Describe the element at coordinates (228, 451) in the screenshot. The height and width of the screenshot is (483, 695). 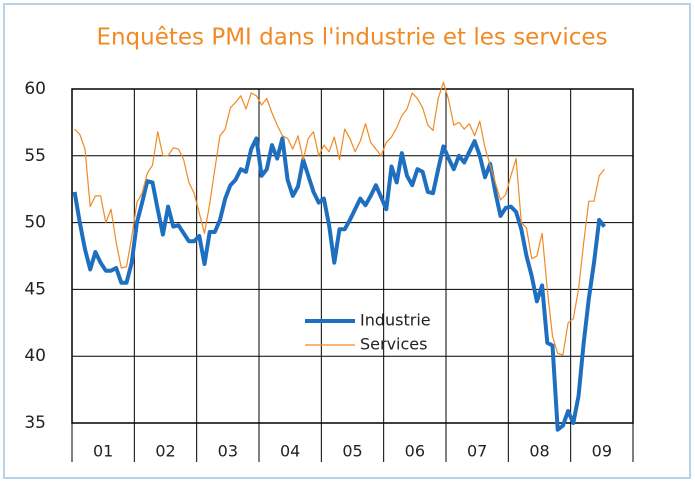
I see `x-tick-label: 03` at that location.